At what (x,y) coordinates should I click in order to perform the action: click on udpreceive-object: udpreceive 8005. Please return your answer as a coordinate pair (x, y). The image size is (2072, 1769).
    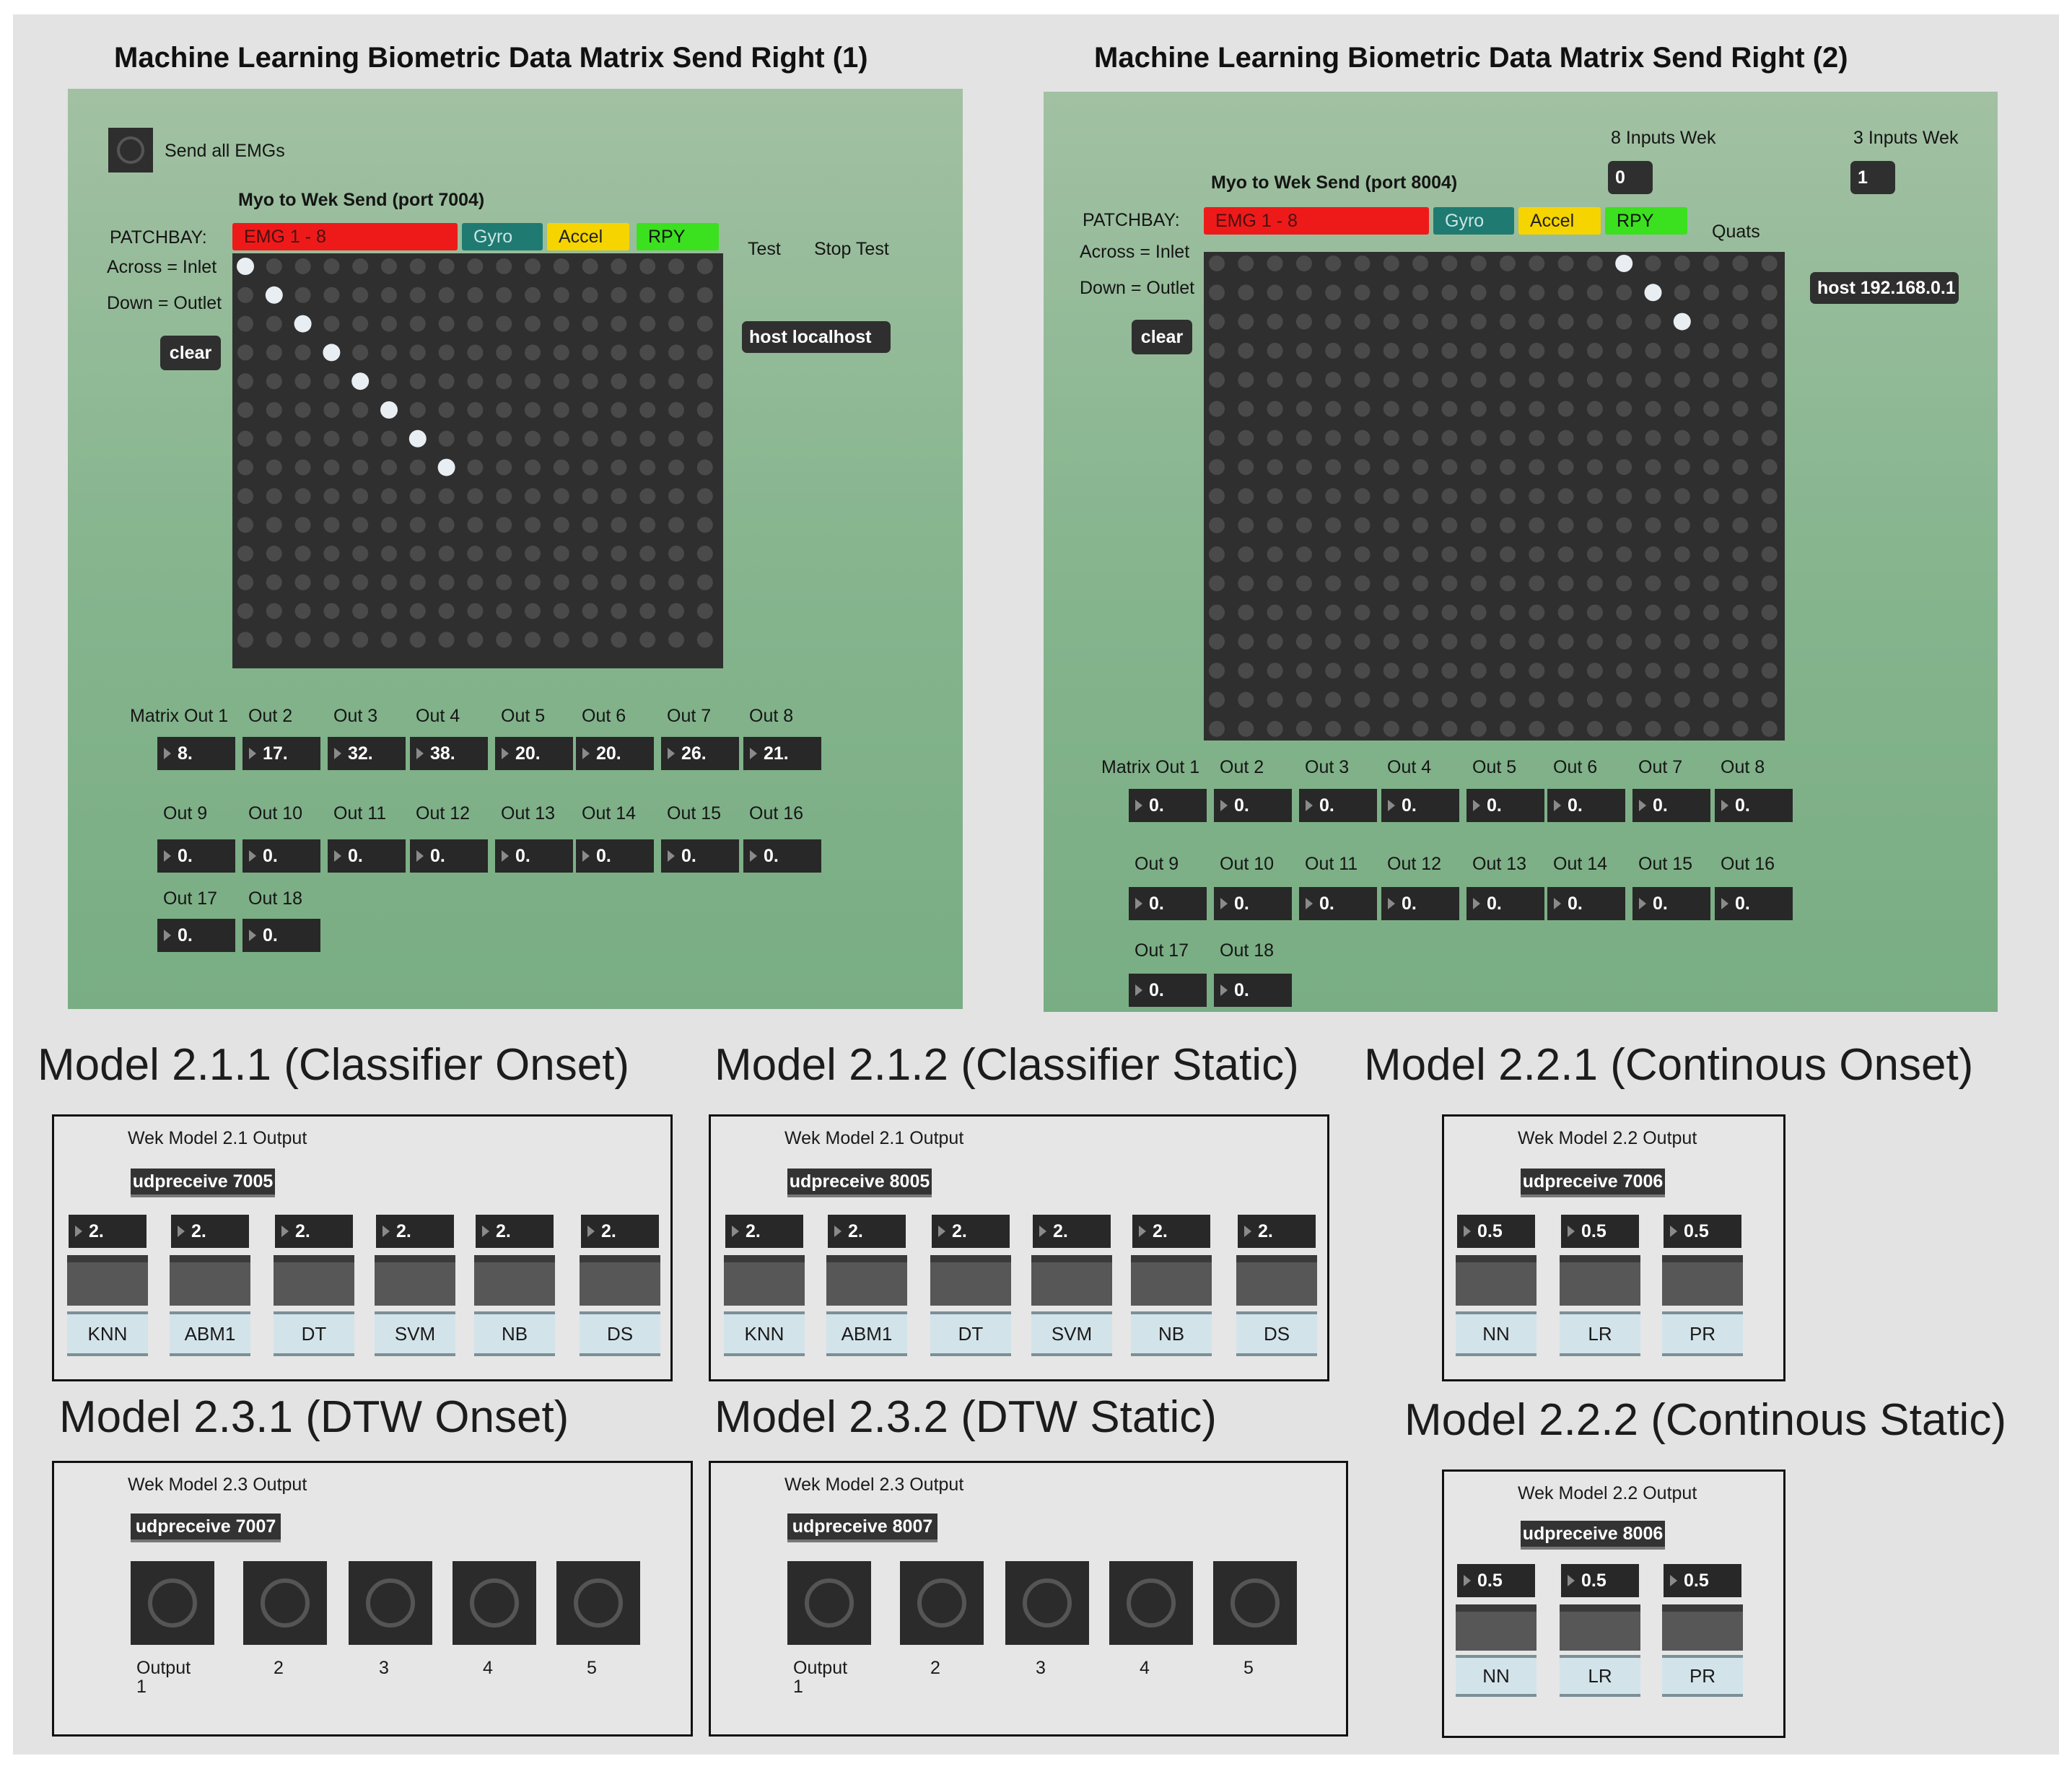
    Looking at the image, I should click on (859, 1183).